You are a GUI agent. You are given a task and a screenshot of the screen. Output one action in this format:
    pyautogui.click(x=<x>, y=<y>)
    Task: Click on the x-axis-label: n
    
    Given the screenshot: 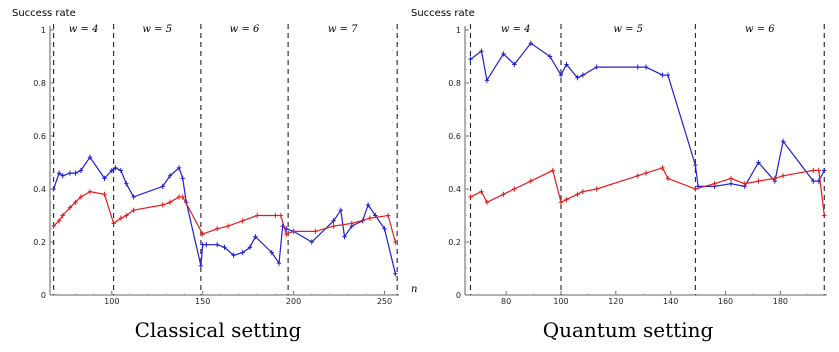 What is the action you would take?
    pyautogui.click(x=414, y=289)
    